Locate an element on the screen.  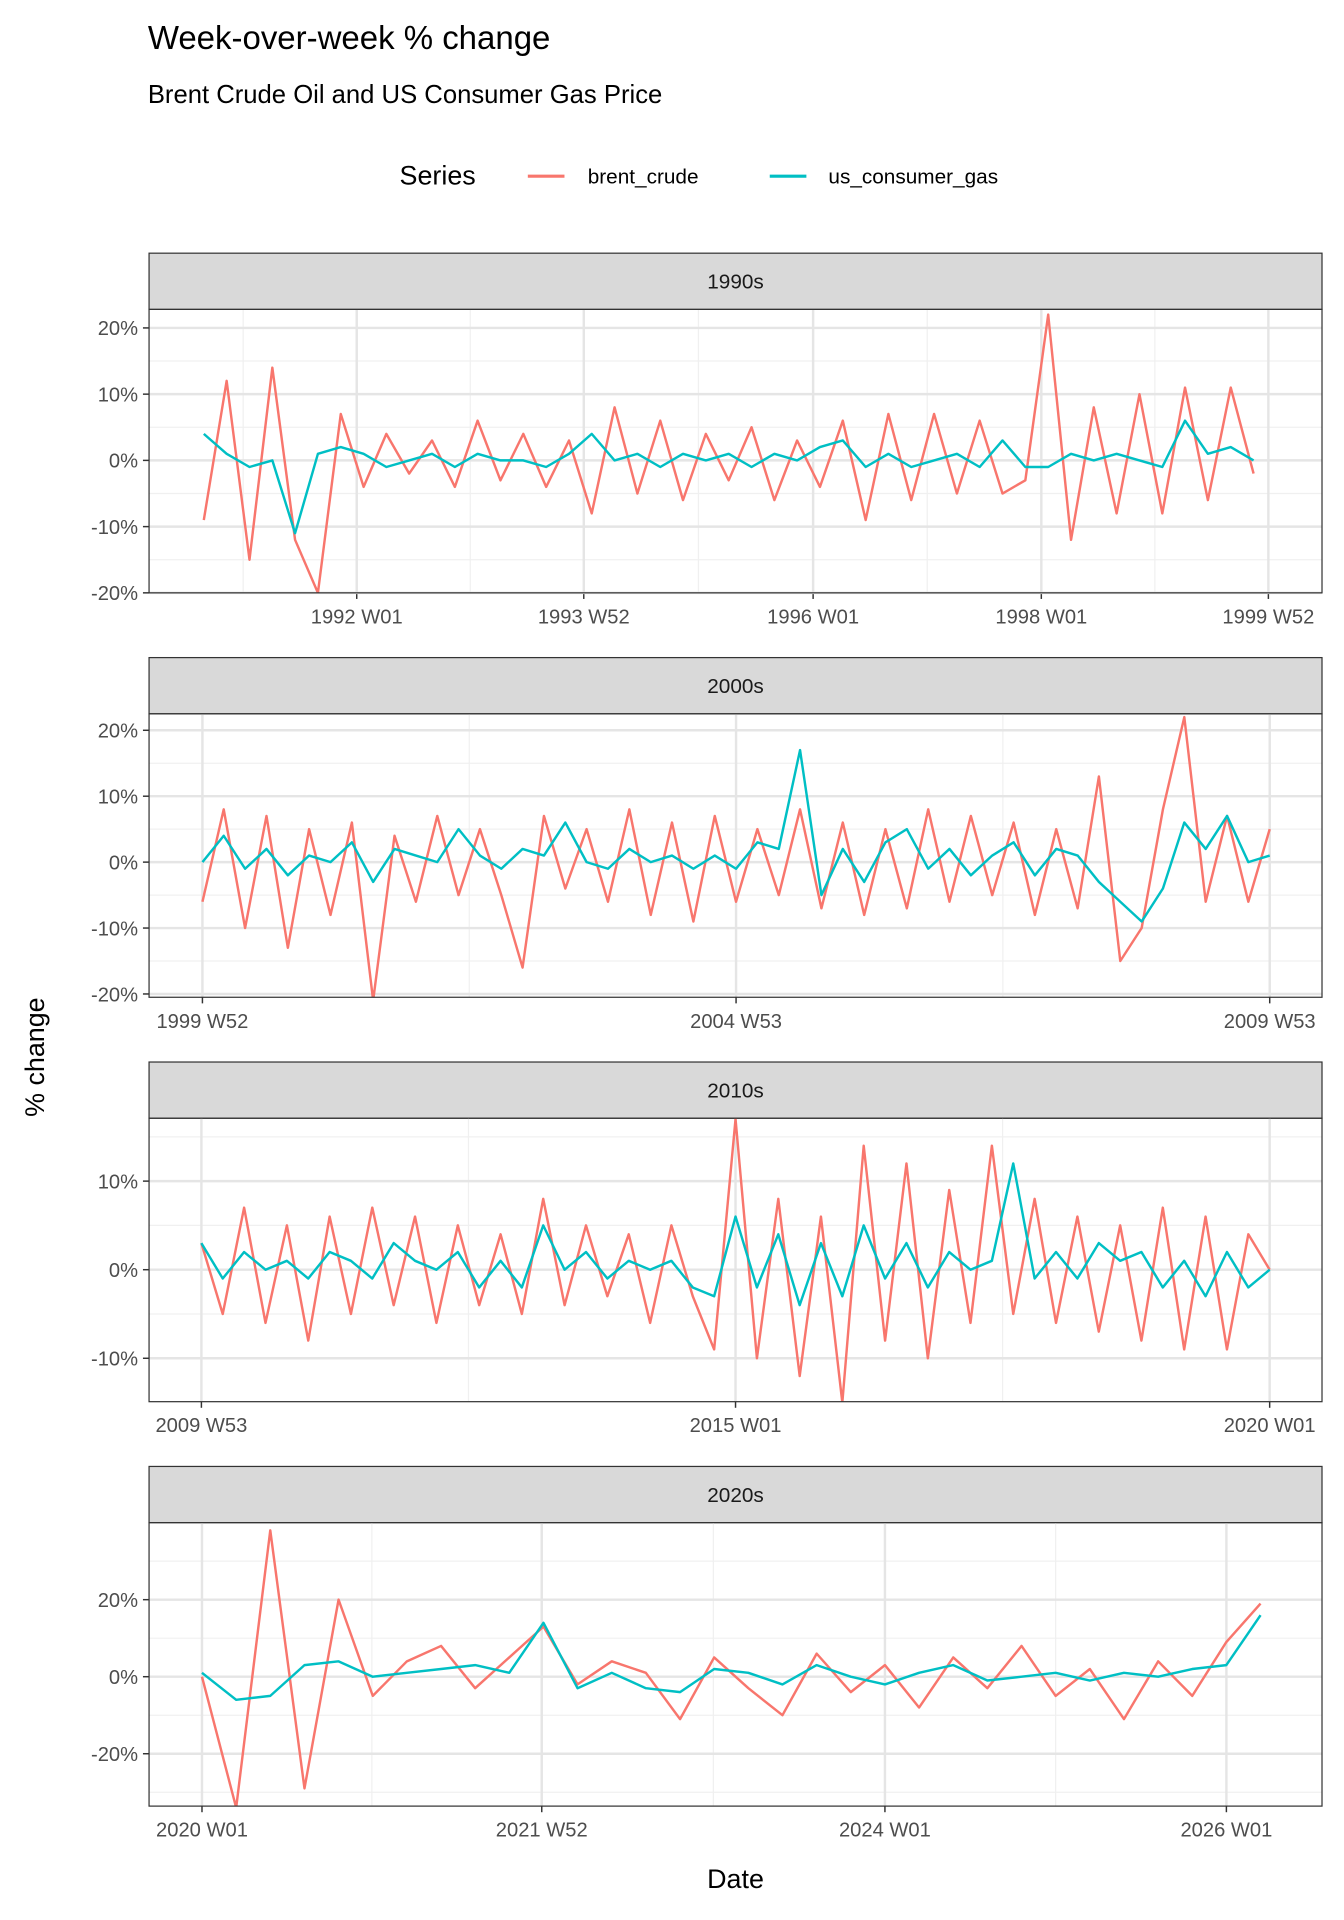
facet-strip-label: 2000s is located at coordinates (735, 686).